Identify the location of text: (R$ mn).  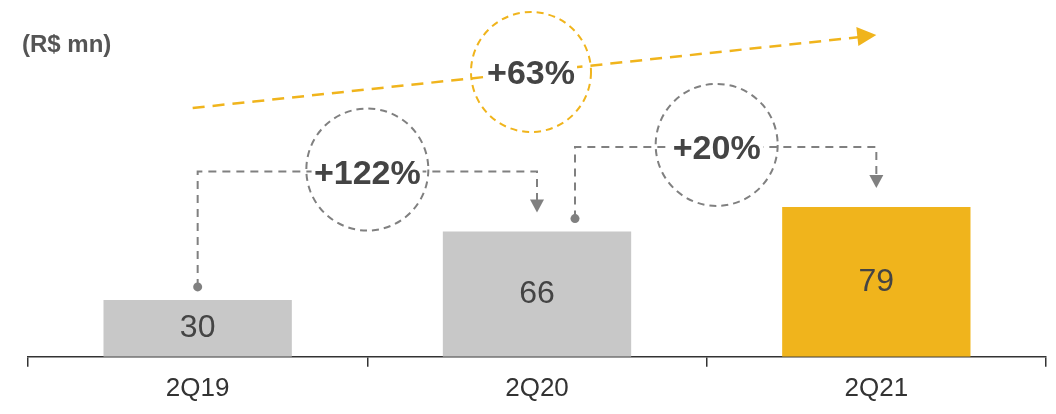
(67, 44).